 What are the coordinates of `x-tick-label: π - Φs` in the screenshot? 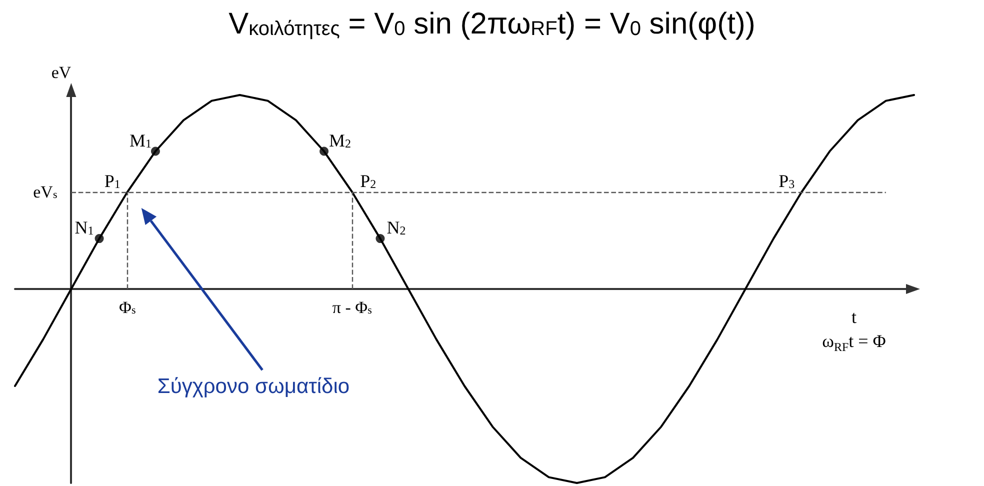 It's located at (352, 307).